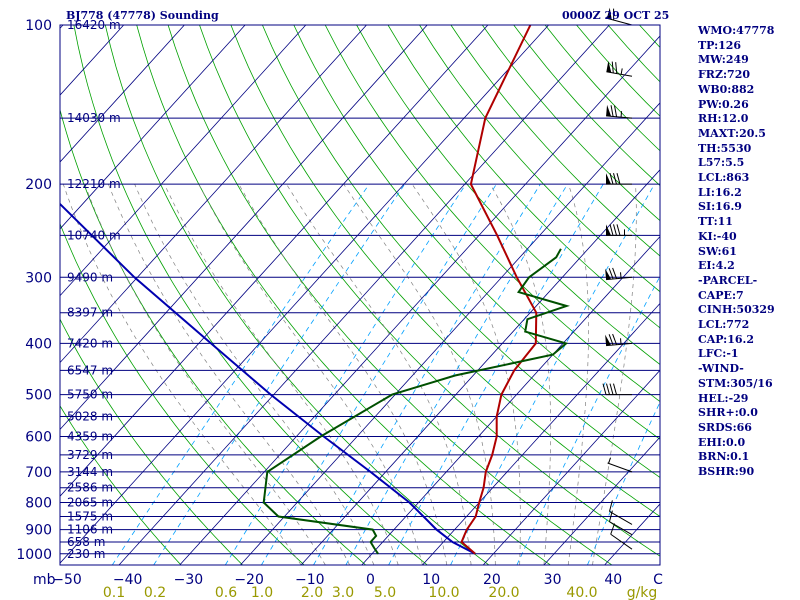 This screenshot has width=800, height=600. What do you see at coordinates (38, 26) in the screenshot?
I see `pressure-label: 100` at bounding box center [38, 26].